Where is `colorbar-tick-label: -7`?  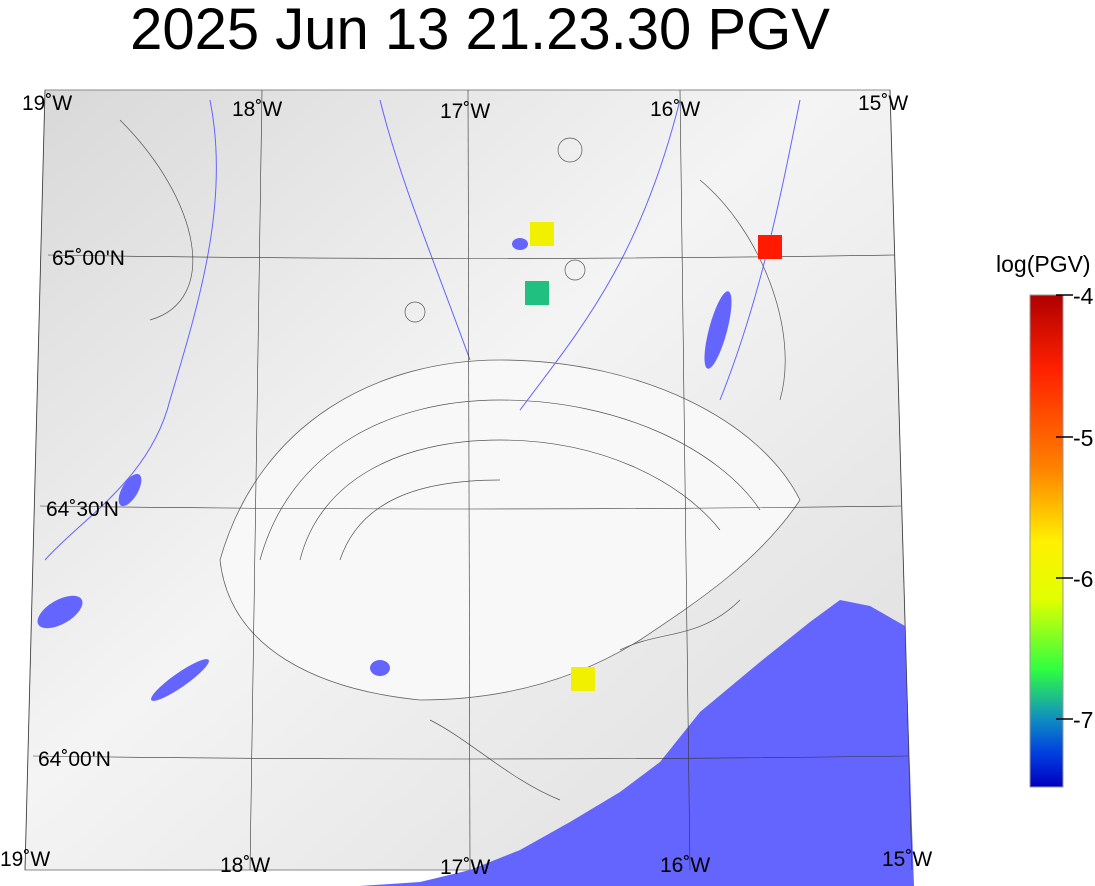
colorbar-tick-label: -7 is located at coordinates (1083, 720).